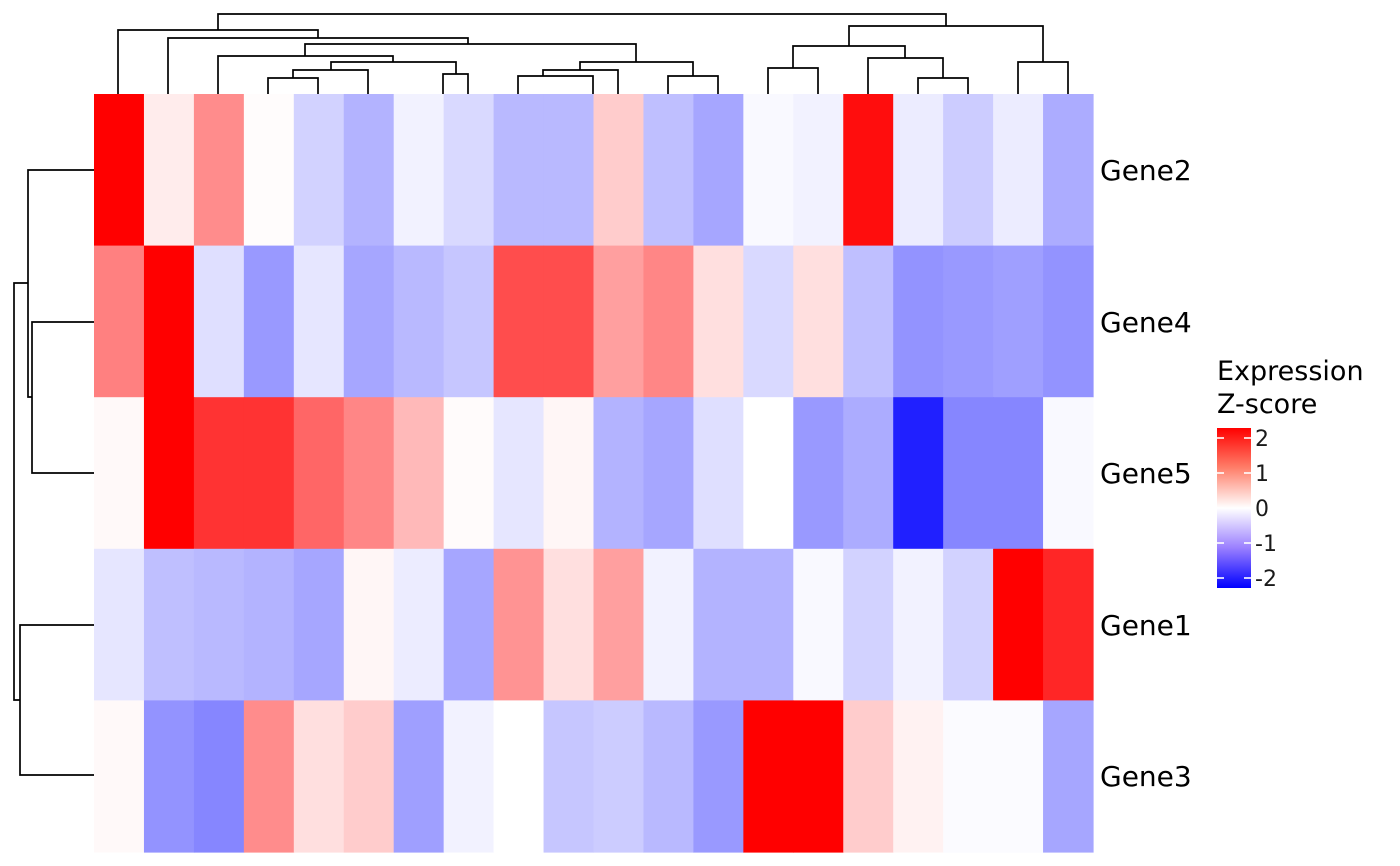 This screenshot has width=1400, height=866. What do you see at coordinates (469, 624) in the screenshot?
I see `heatmap-cell-gene1-col8` at bounding box center [469, 624].